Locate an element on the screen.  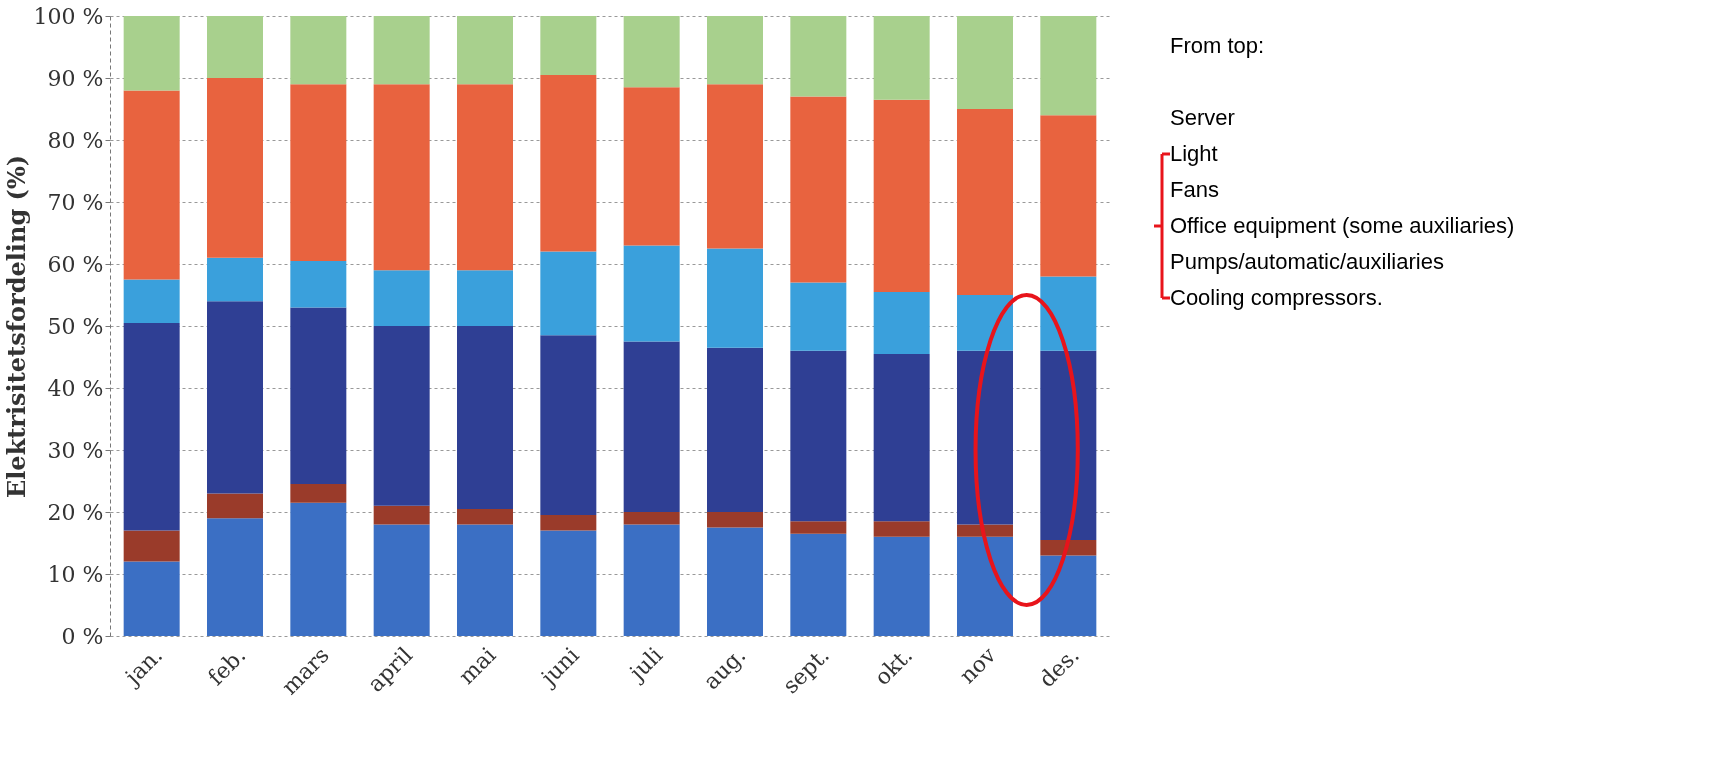
text: Server is located at coordinates (1202, 117).